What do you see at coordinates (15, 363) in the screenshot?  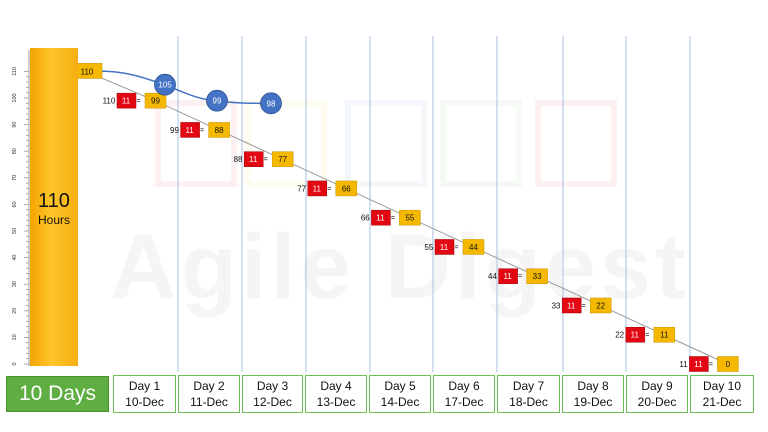 I see `y-tick-label: 0` at bounding box center [15, 363].